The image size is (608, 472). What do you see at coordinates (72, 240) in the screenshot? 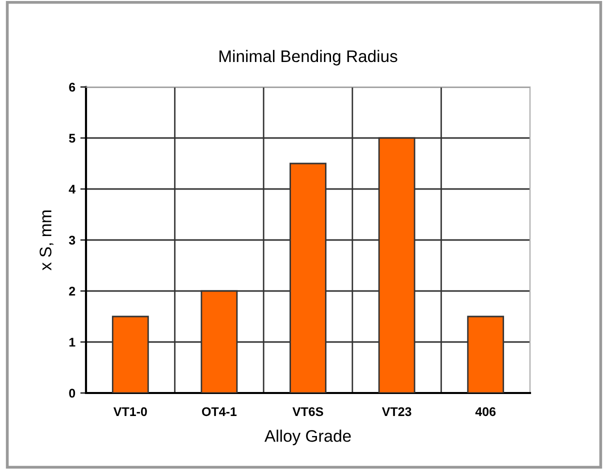
I see `y-tick-label: 3` at bounding box center [72, 240].